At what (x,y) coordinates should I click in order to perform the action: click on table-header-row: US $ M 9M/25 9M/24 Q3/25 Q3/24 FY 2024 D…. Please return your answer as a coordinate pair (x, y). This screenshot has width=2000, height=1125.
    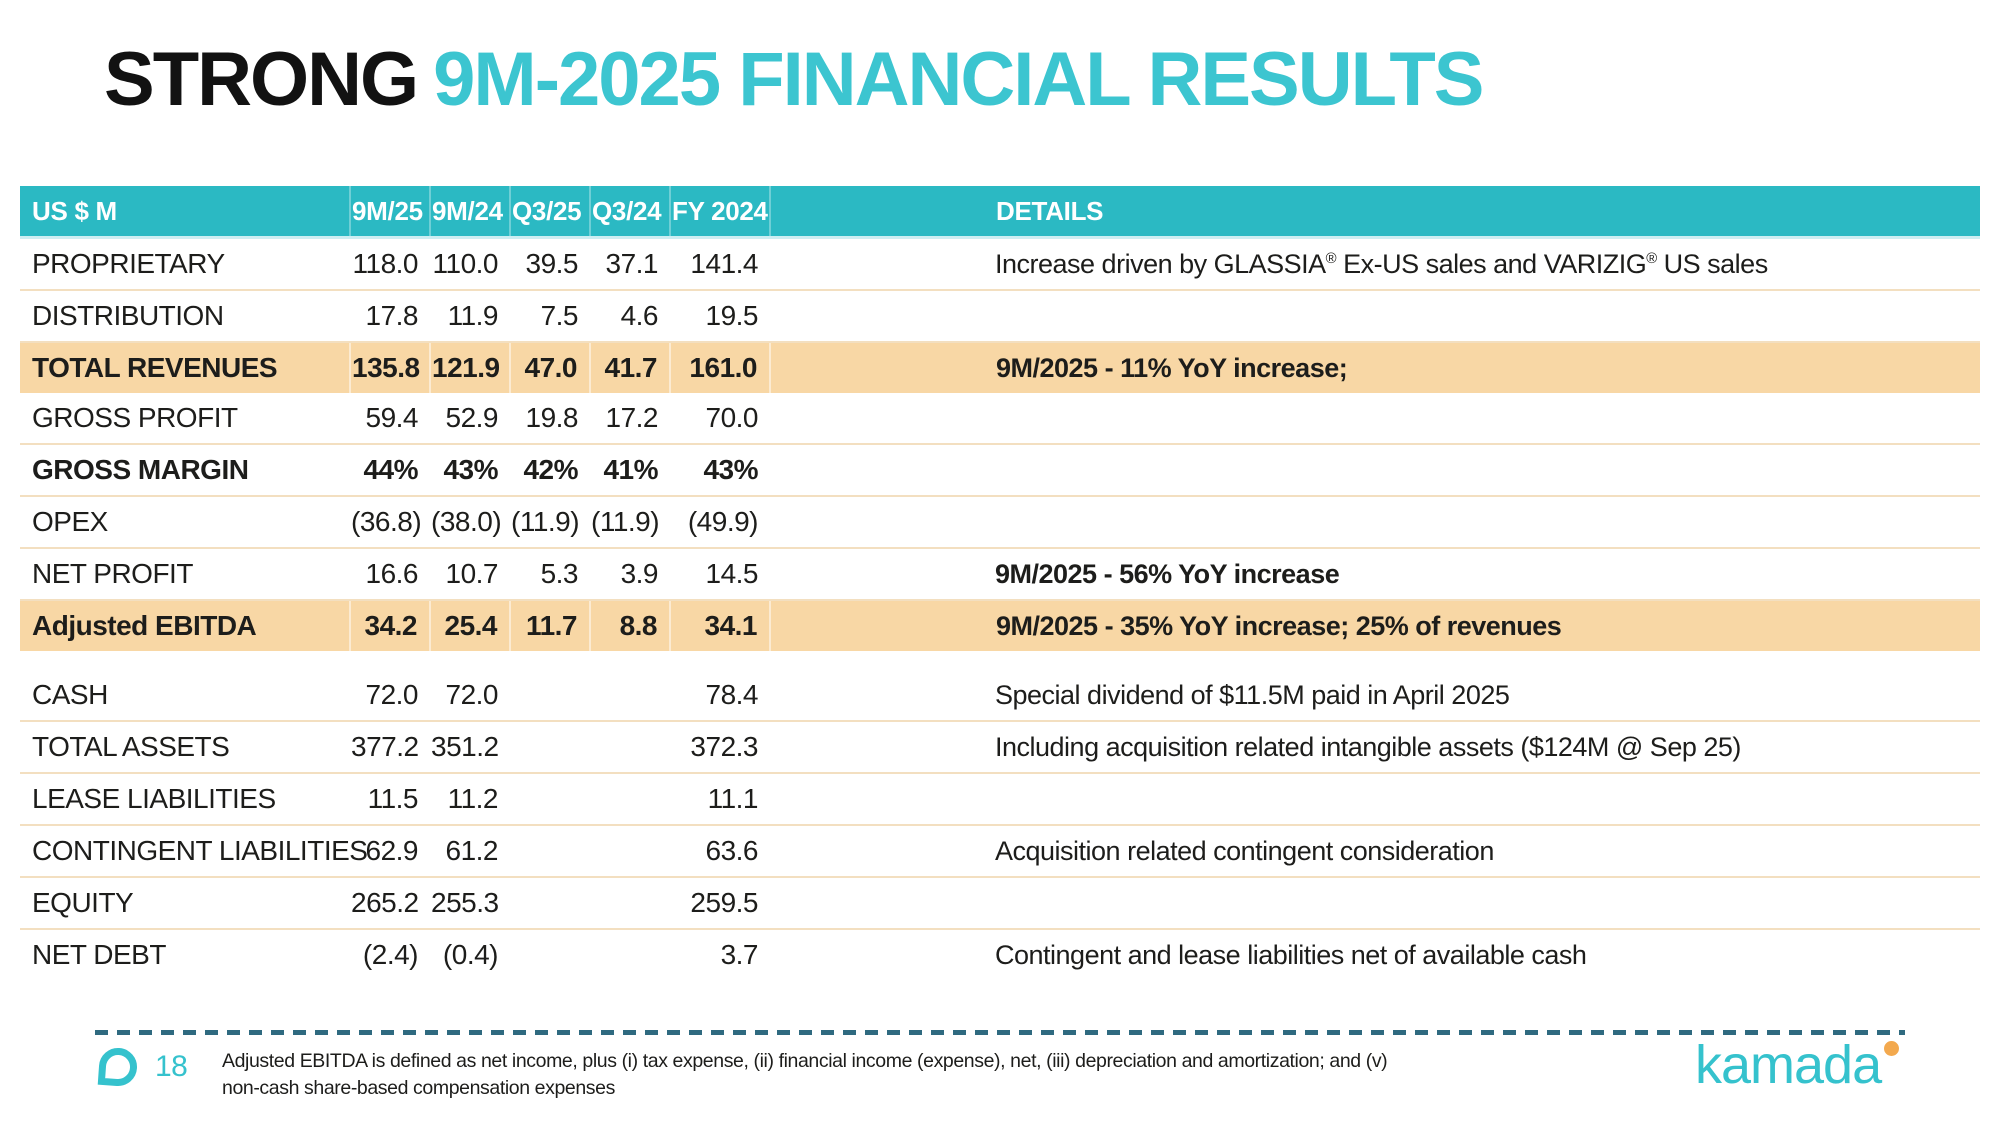
    Looking at the image, I should click on (1000, 212).